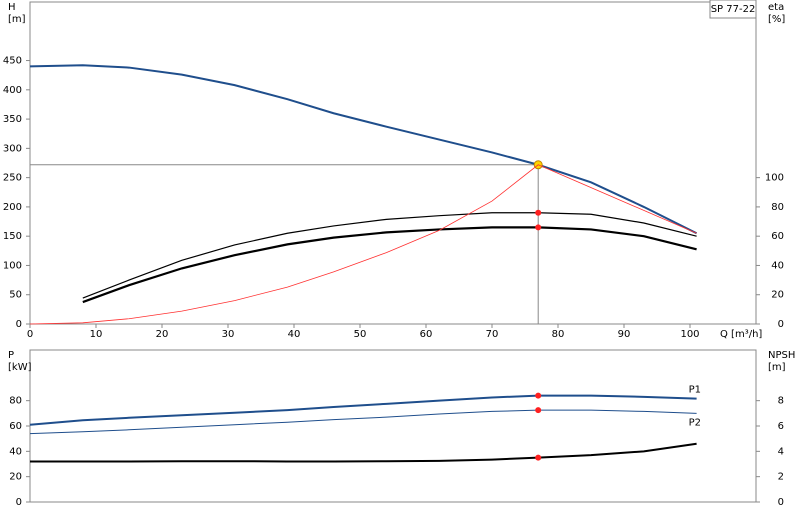 The width and height of the screenshot is (800, 520). What do you see at coordinates (777, 236) in the screenshot?
I see `y2-tick-label: 60` at bounding box center [777, 236].